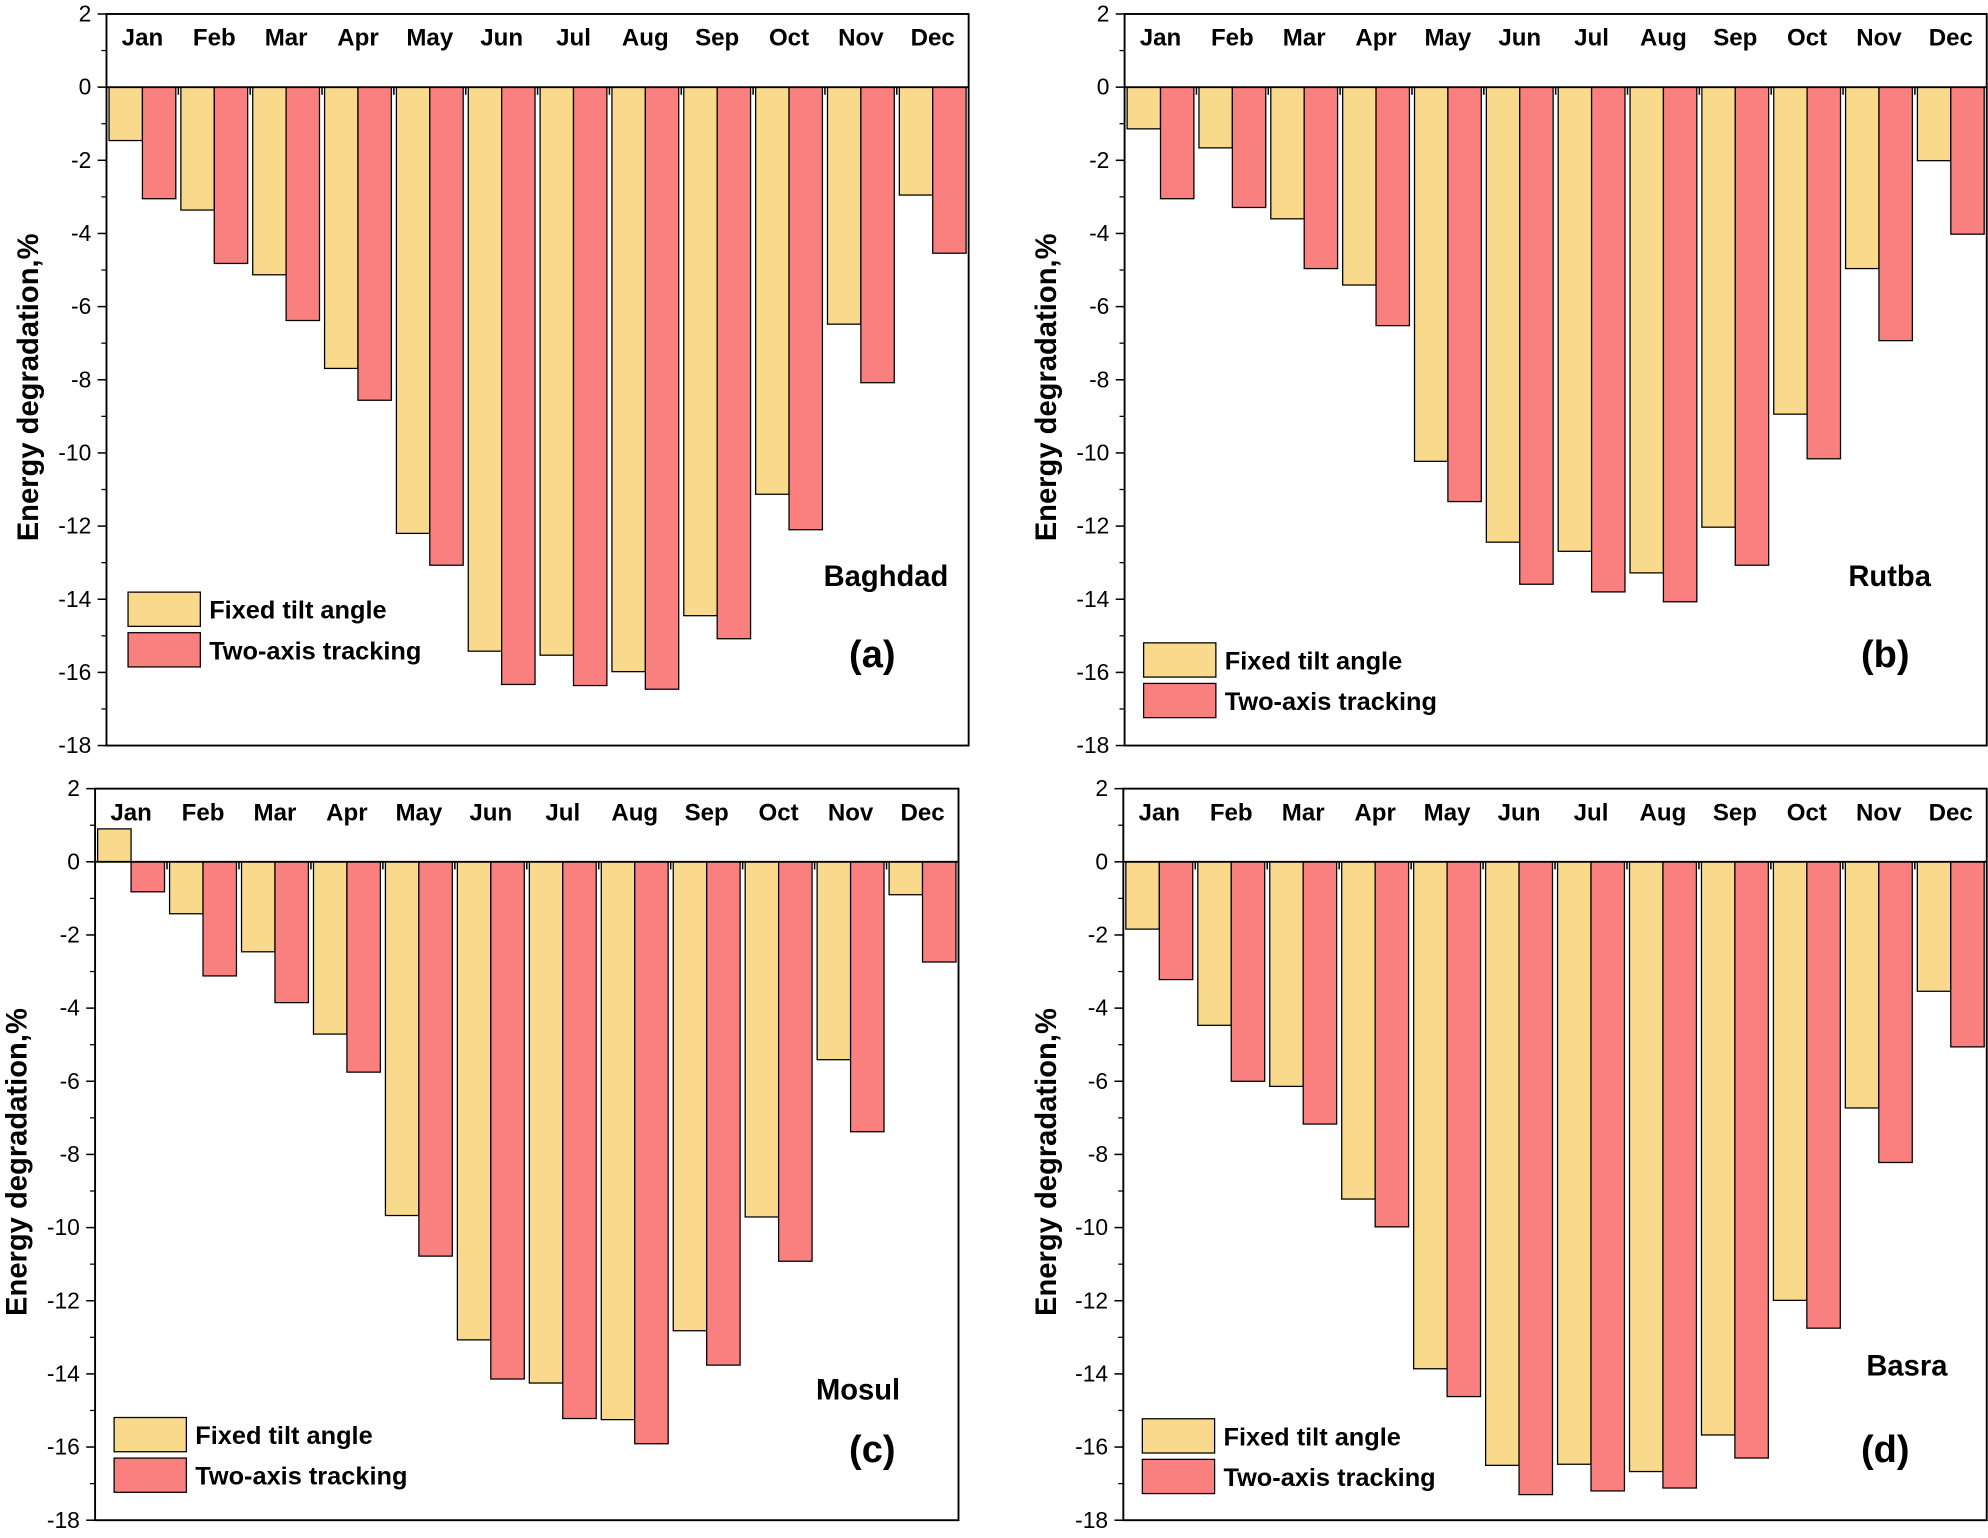 This screenshot has width=1988, height=1538. What do you see at coordinates (1179, 700) in the screenshot?
I see `legend-swatch-two-axis` at bounding box center [1179, 700].